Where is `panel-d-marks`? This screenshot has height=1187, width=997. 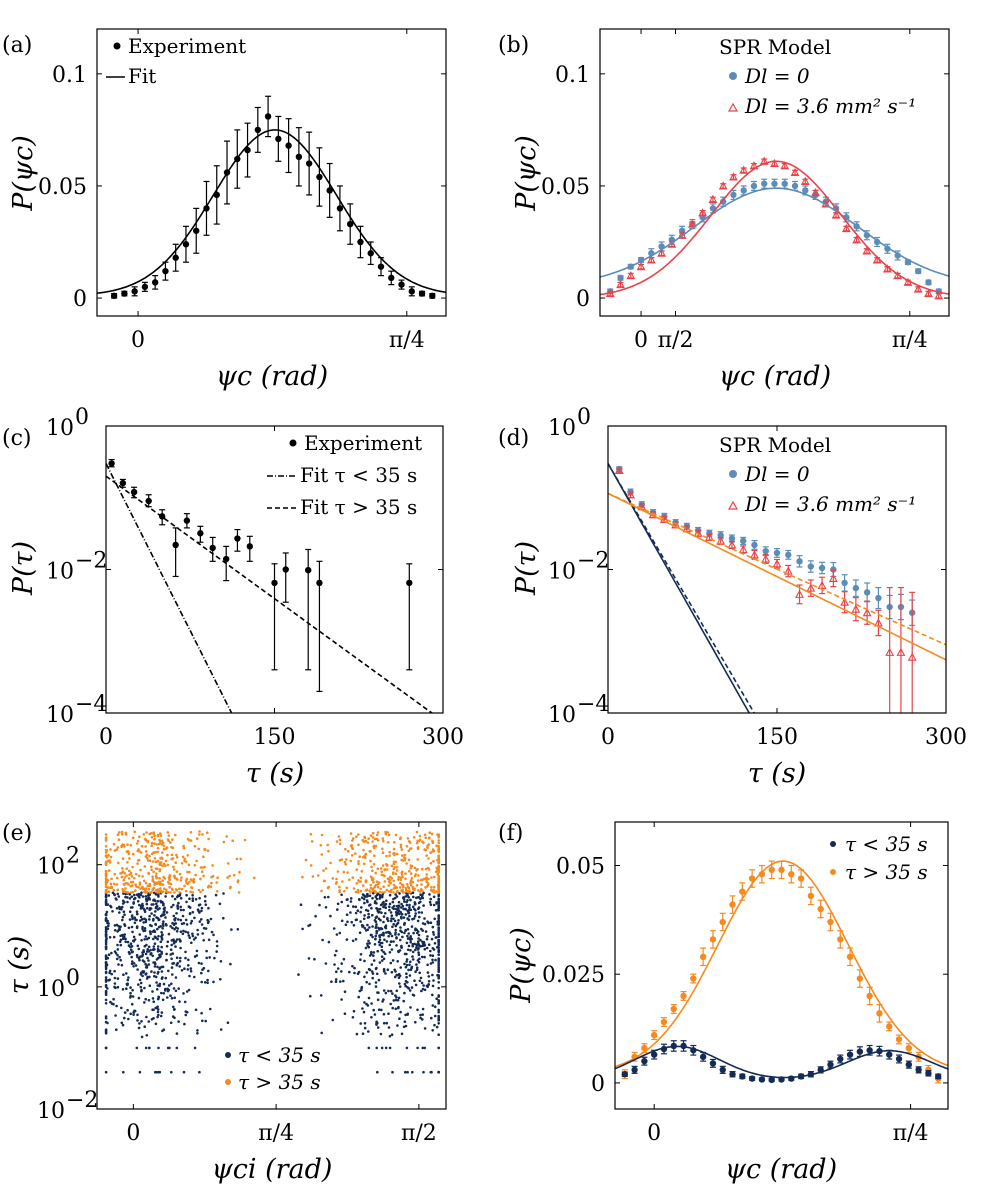 panel-d-marks is located at coordinates (777, 588).